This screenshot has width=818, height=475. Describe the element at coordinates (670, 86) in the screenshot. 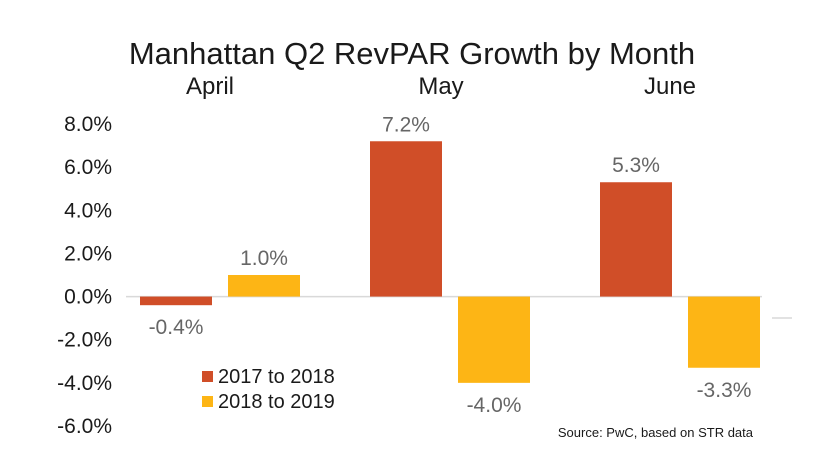

I see `category-label: June` at that location.